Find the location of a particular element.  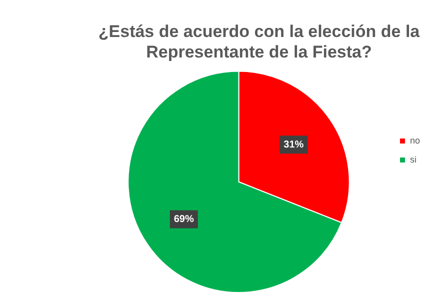

data-label: 69% is located at coordinates (184, 219).